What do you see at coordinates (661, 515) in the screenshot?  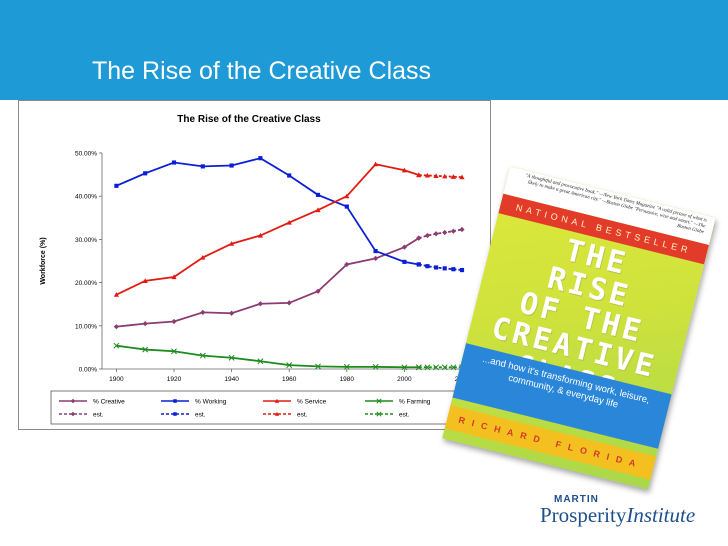 I see `logo-institute: Institute` at bounding box center [661, 515].